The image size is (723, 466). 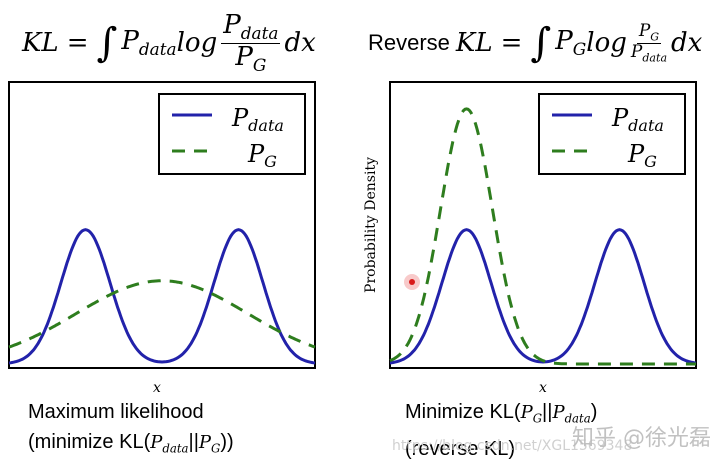 I want to click on right-caption-line1: Minimize KL(PG||Pdata), so click(x=501, y=413).